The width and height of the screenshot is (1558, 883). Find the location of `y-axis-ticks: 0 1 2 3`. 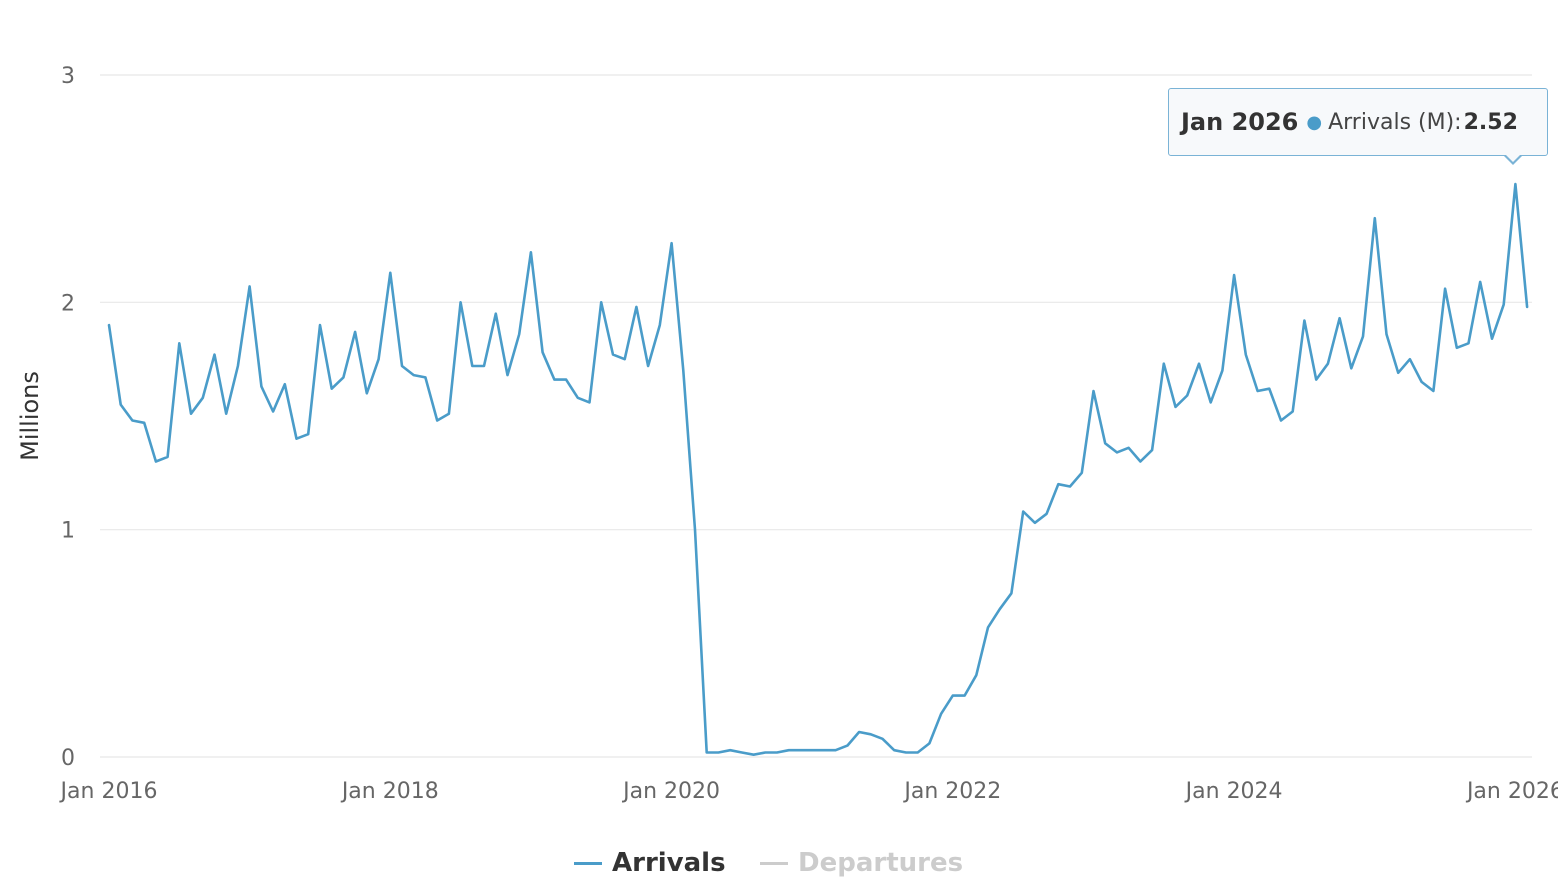

y-axis-ticks: 0 1 2 3 is located at coordinates (68, 417).